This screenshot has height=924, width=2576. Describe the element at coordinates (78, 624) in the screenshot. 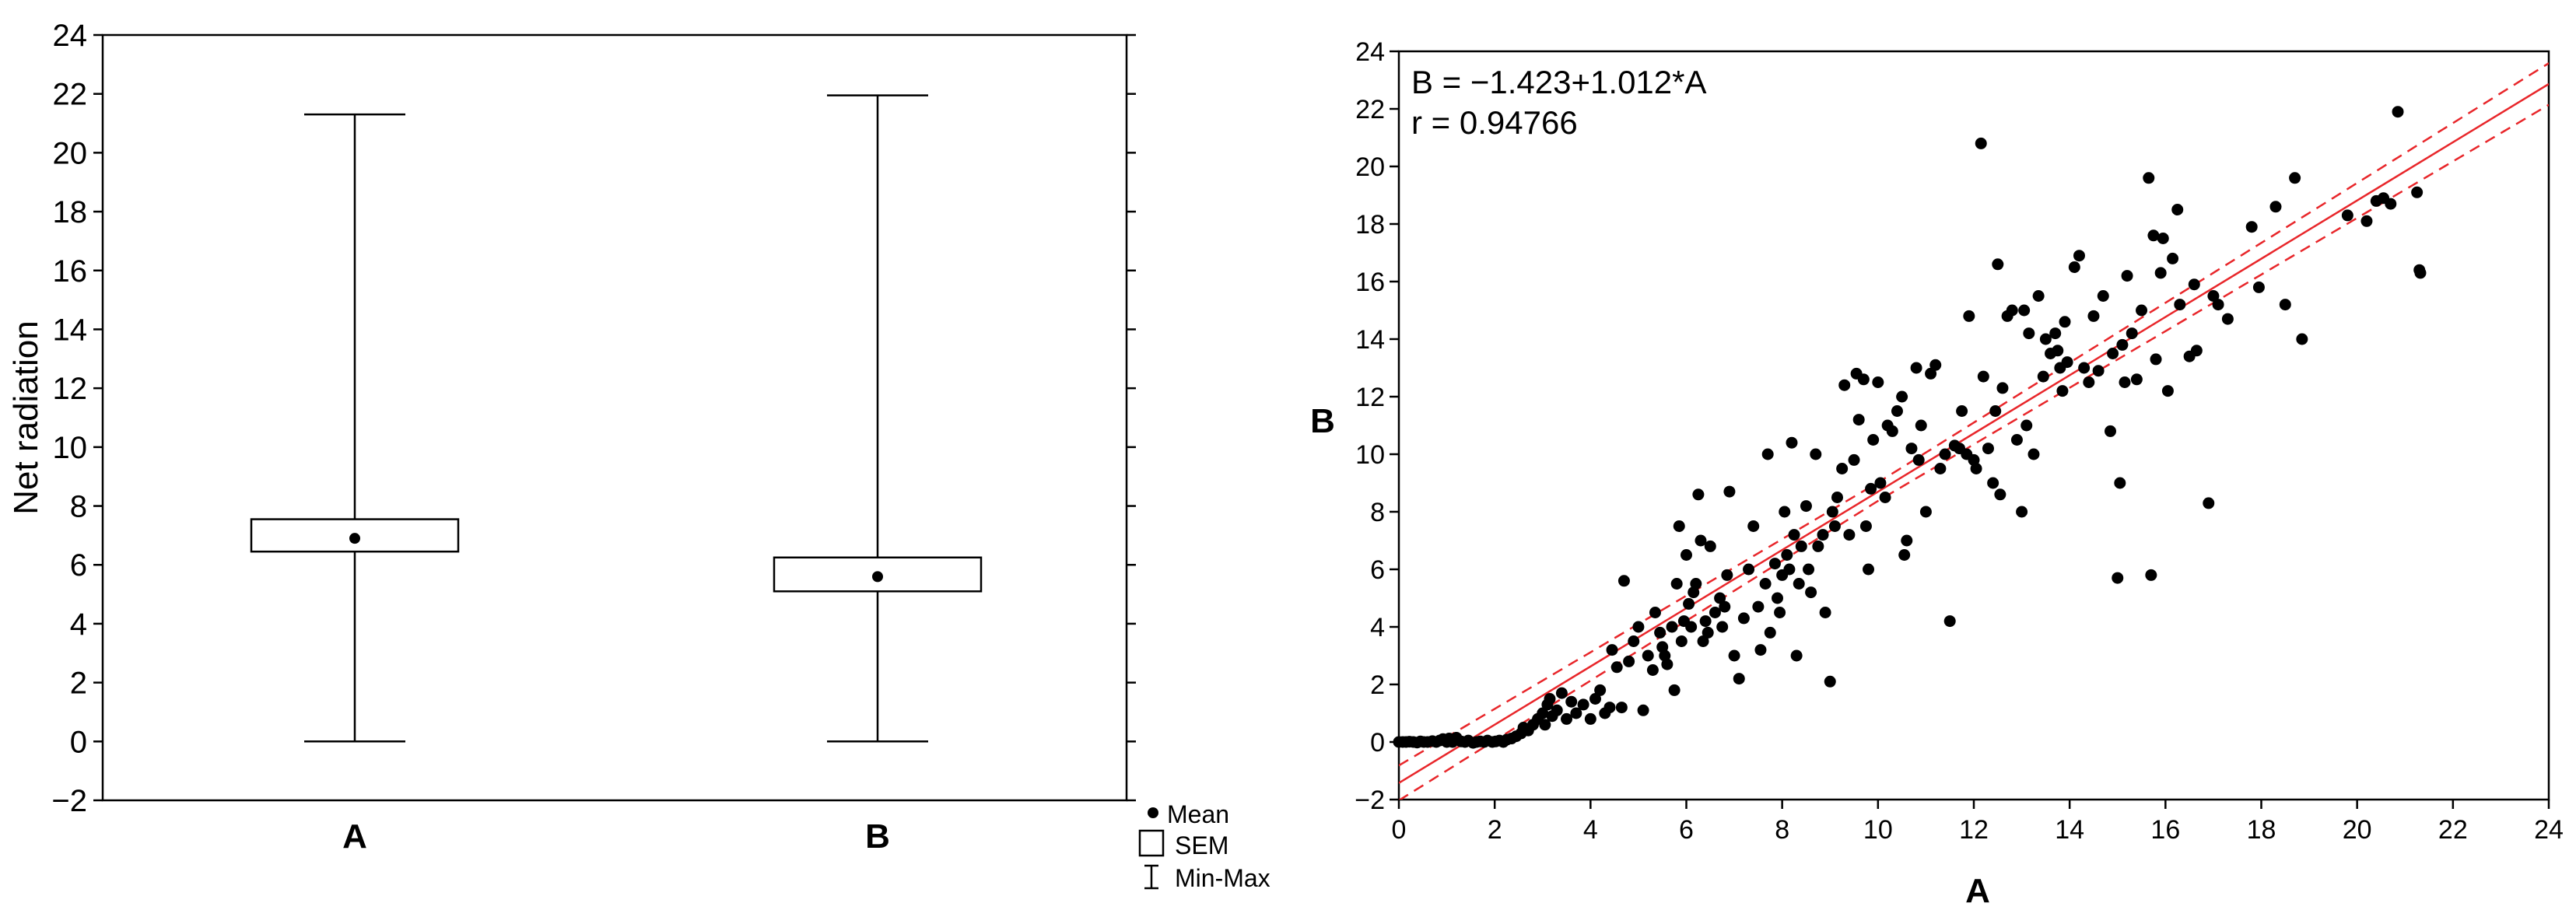

I see `y-tick-label: 4` at that location.